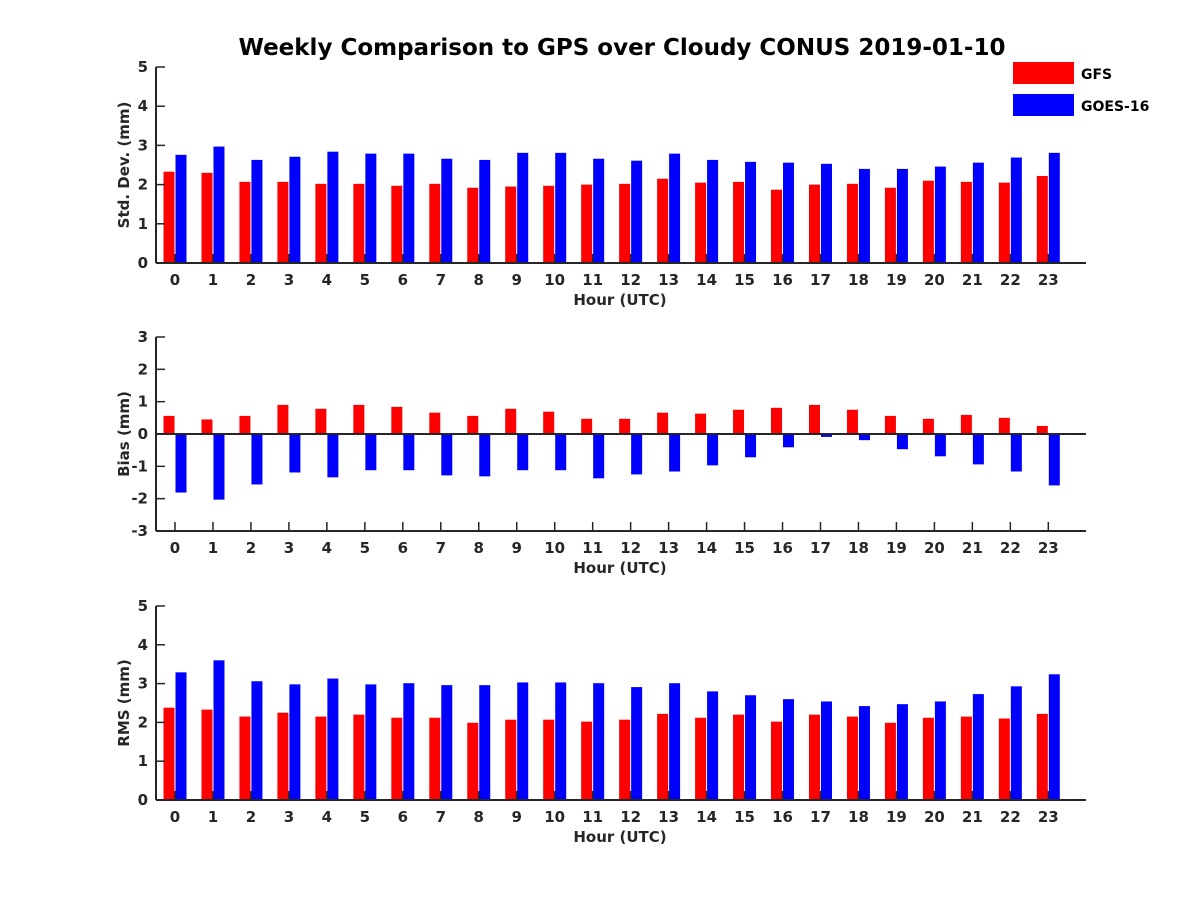  I want to click on x-tick-label: 10, so click(554, 817).